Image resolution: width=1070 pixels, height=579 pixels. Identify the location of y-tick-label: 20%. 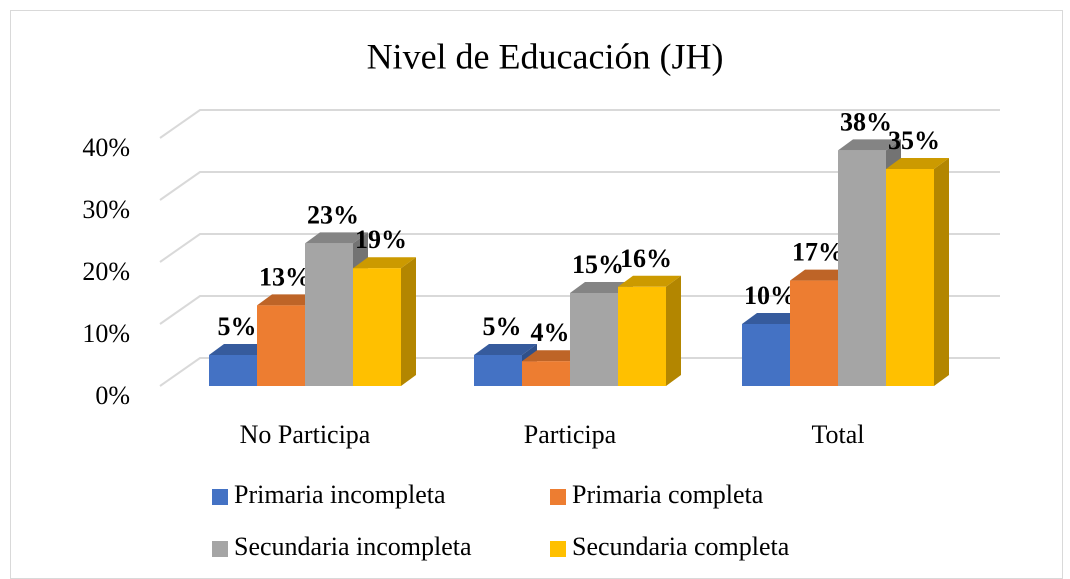
(106, 271).